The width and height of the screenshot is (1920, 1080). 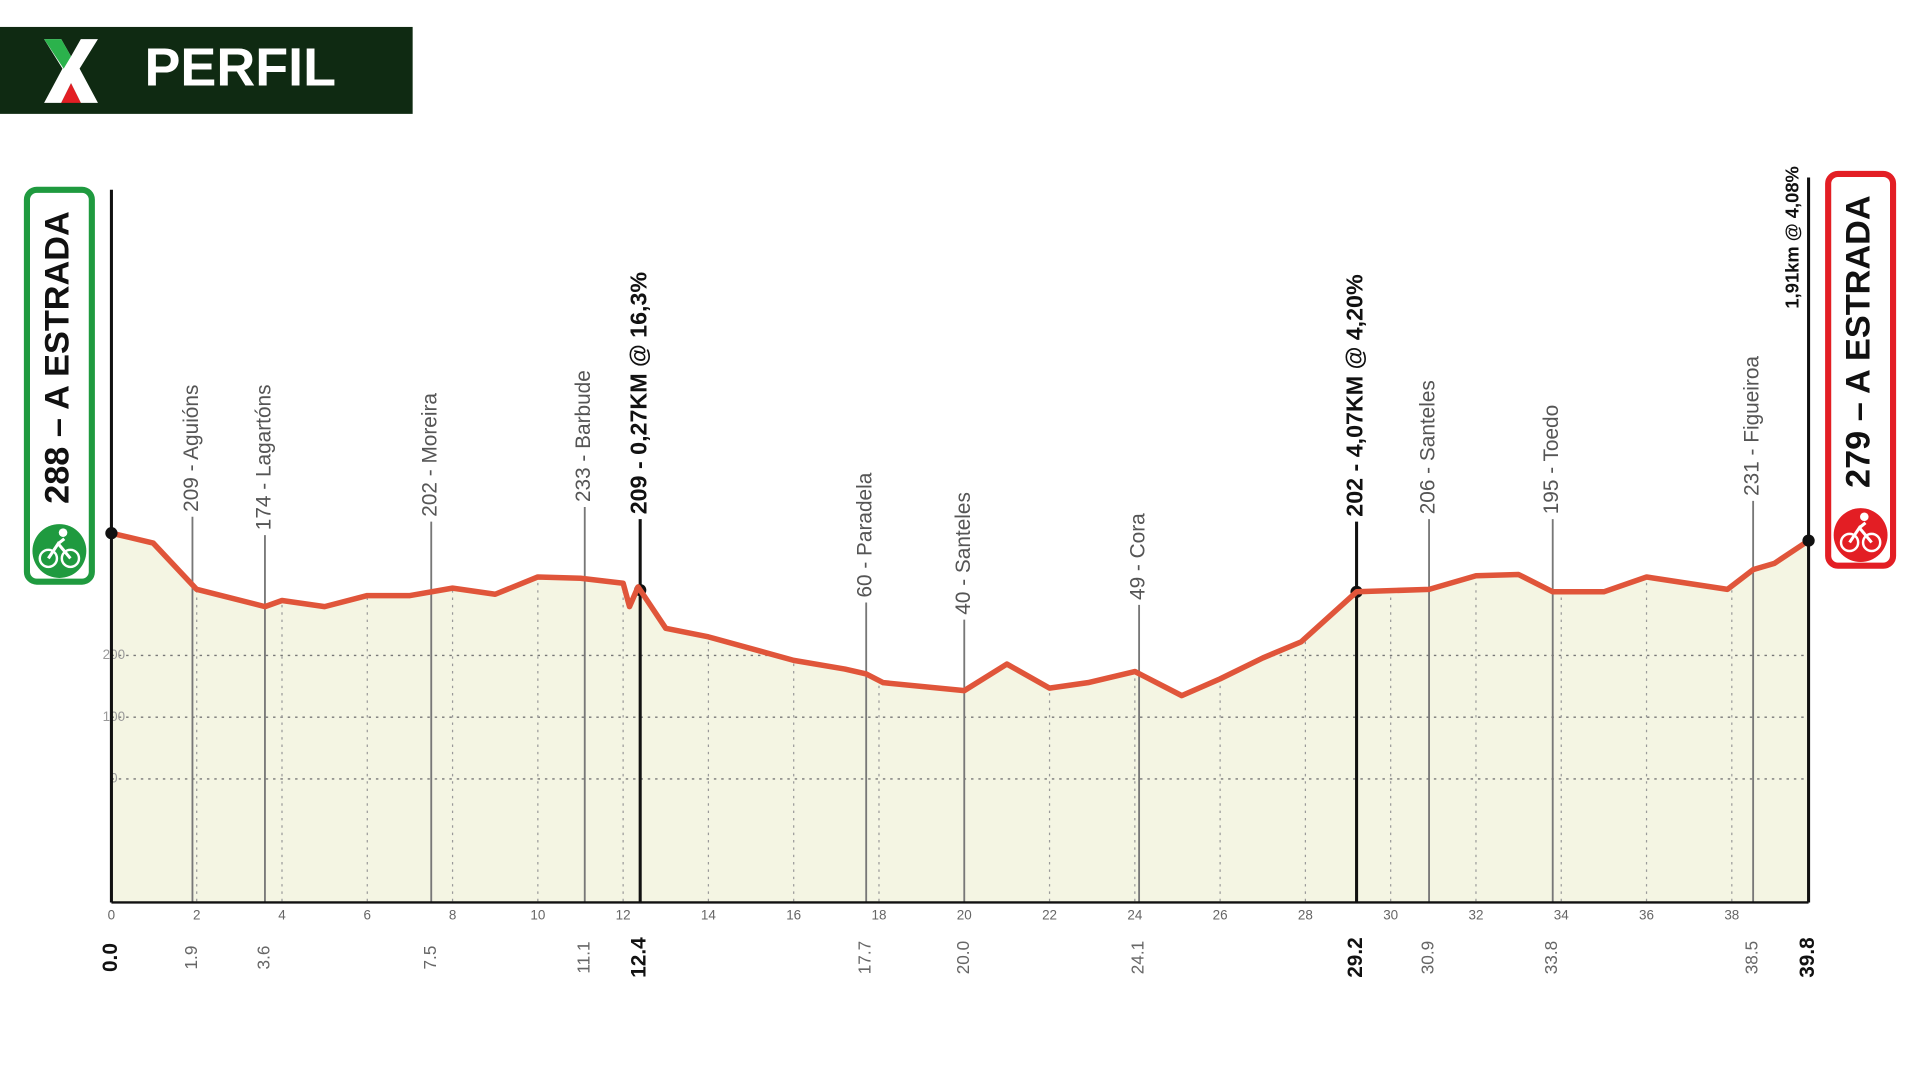 What do you see at coordinates (240, 67) in the screenshot?
I see `header-title: PERFIL` at bounding box center [240, 67].